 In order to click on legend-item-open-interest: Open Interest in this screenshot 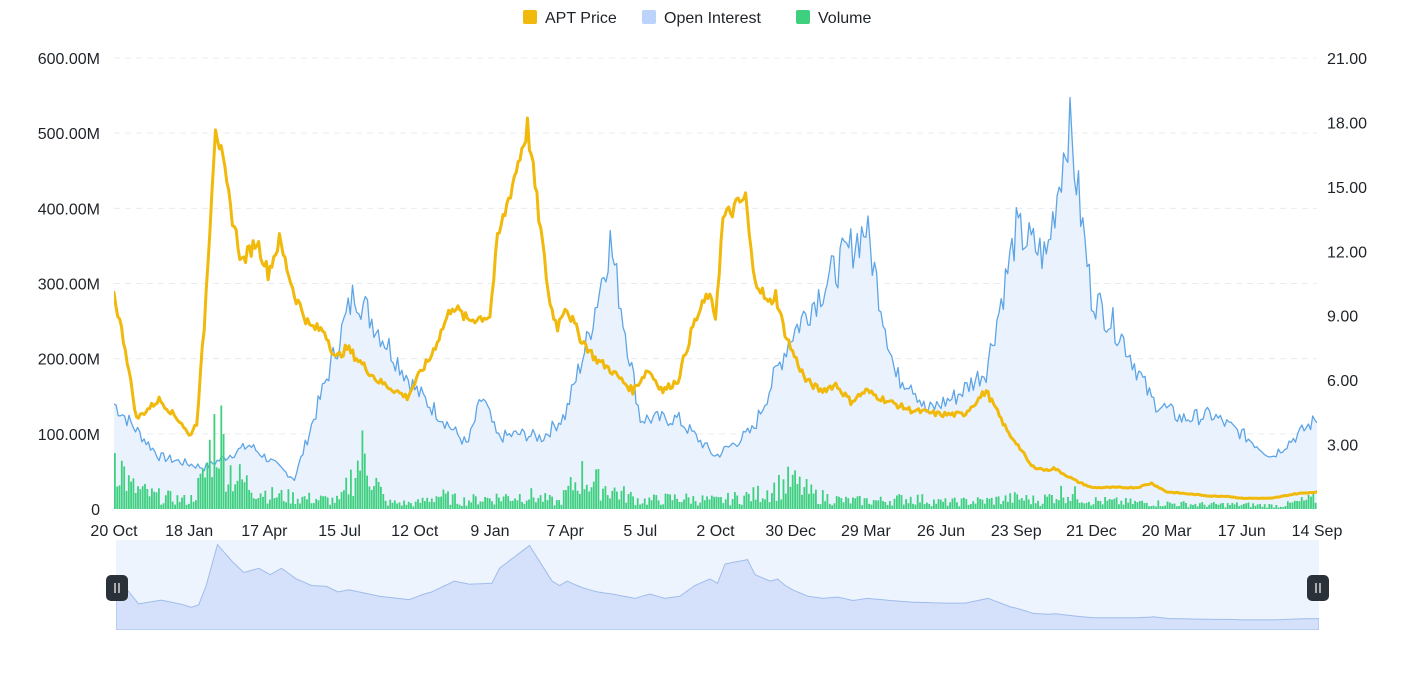, I will do `click(702, 18)`.